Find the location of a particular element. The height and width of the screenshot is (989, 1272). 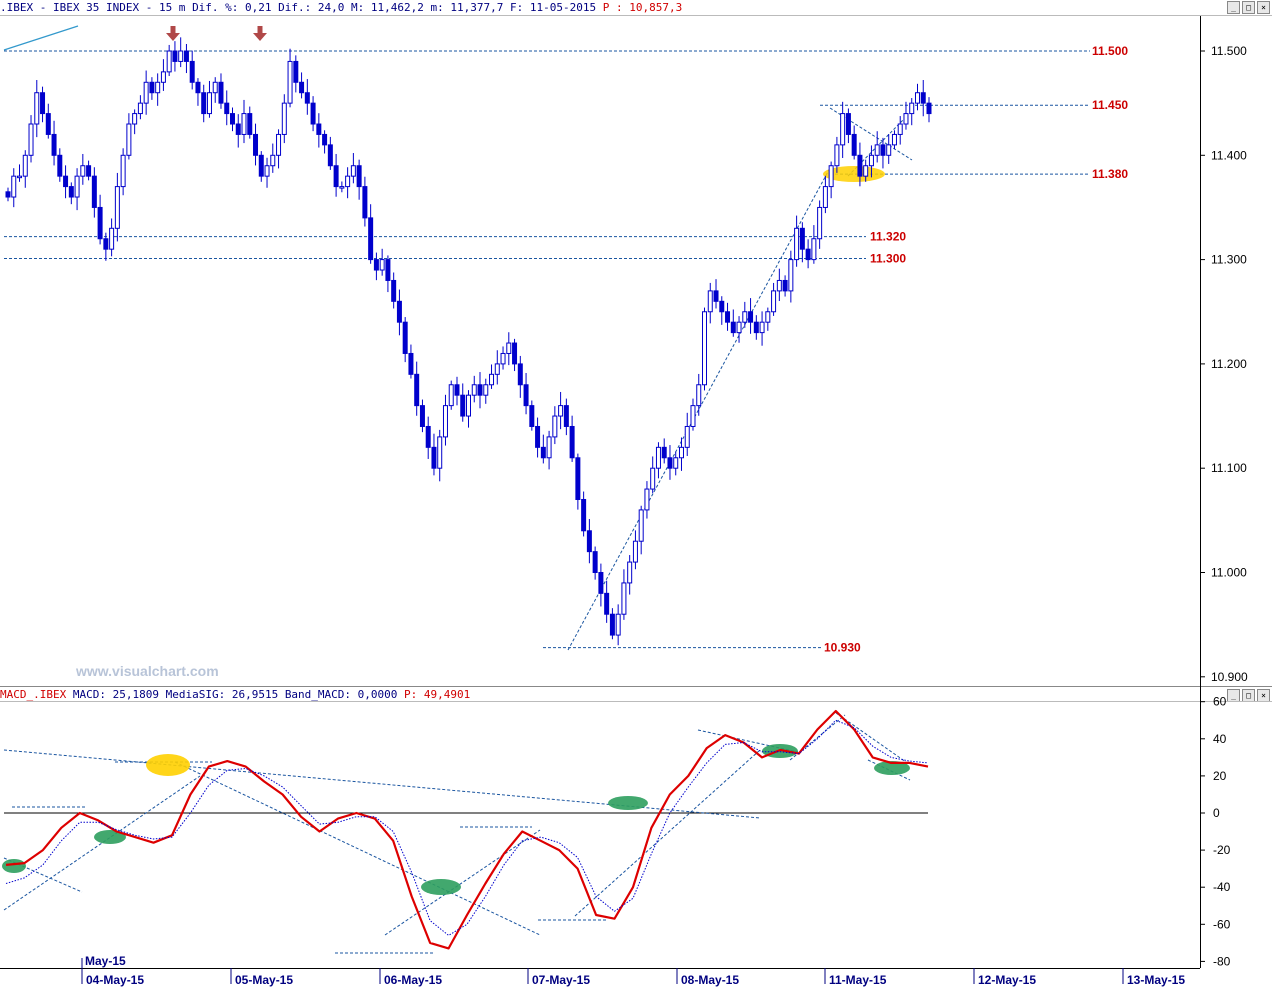

support-highlight is located at coordinates (854, 174).